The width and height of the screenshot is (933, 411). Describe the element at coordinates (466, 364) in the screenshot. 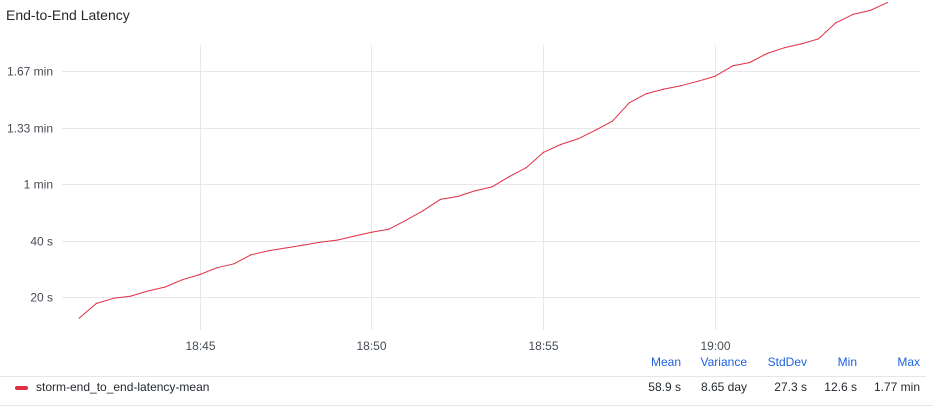

I see `legend-header: Mean Variance StdDev Min Max` at that location.